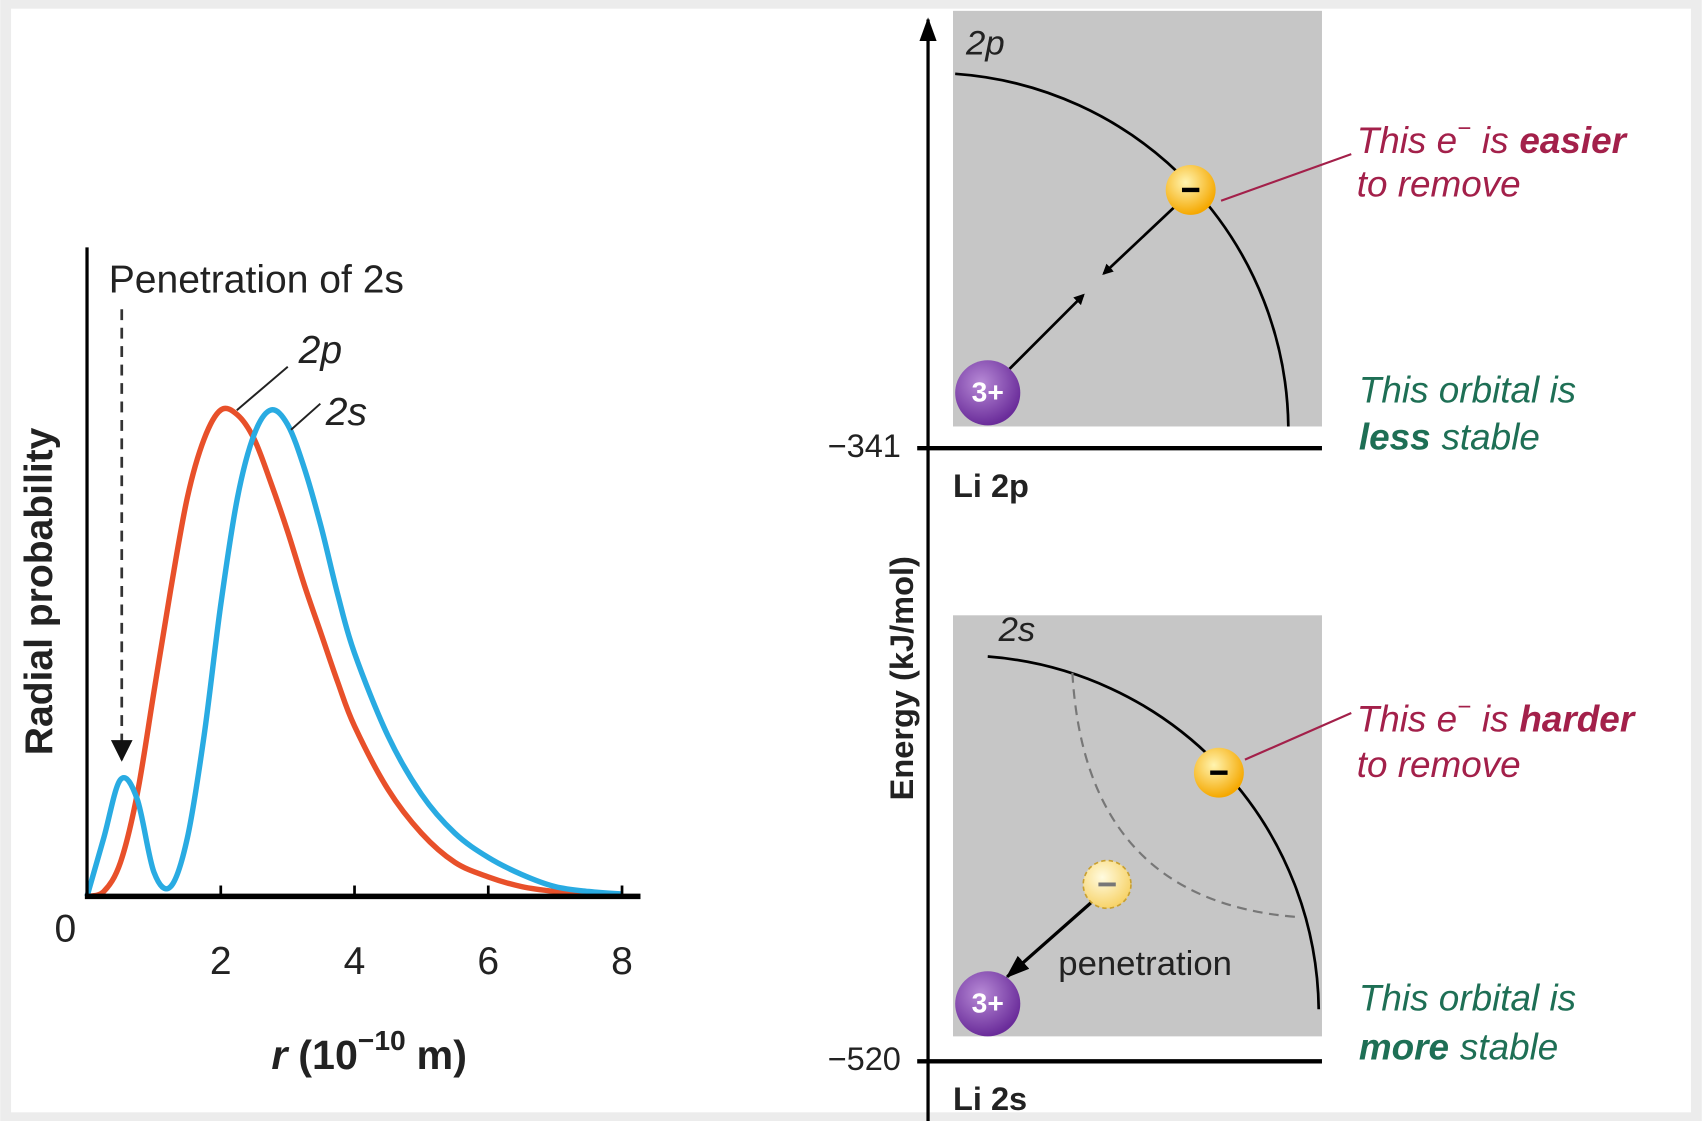 The image size is (1702, 1121). What do you see at coordinates (990, 1099) in the screenshot?
I see `level-name: Li 2s` at bounding box center [990, 1099].